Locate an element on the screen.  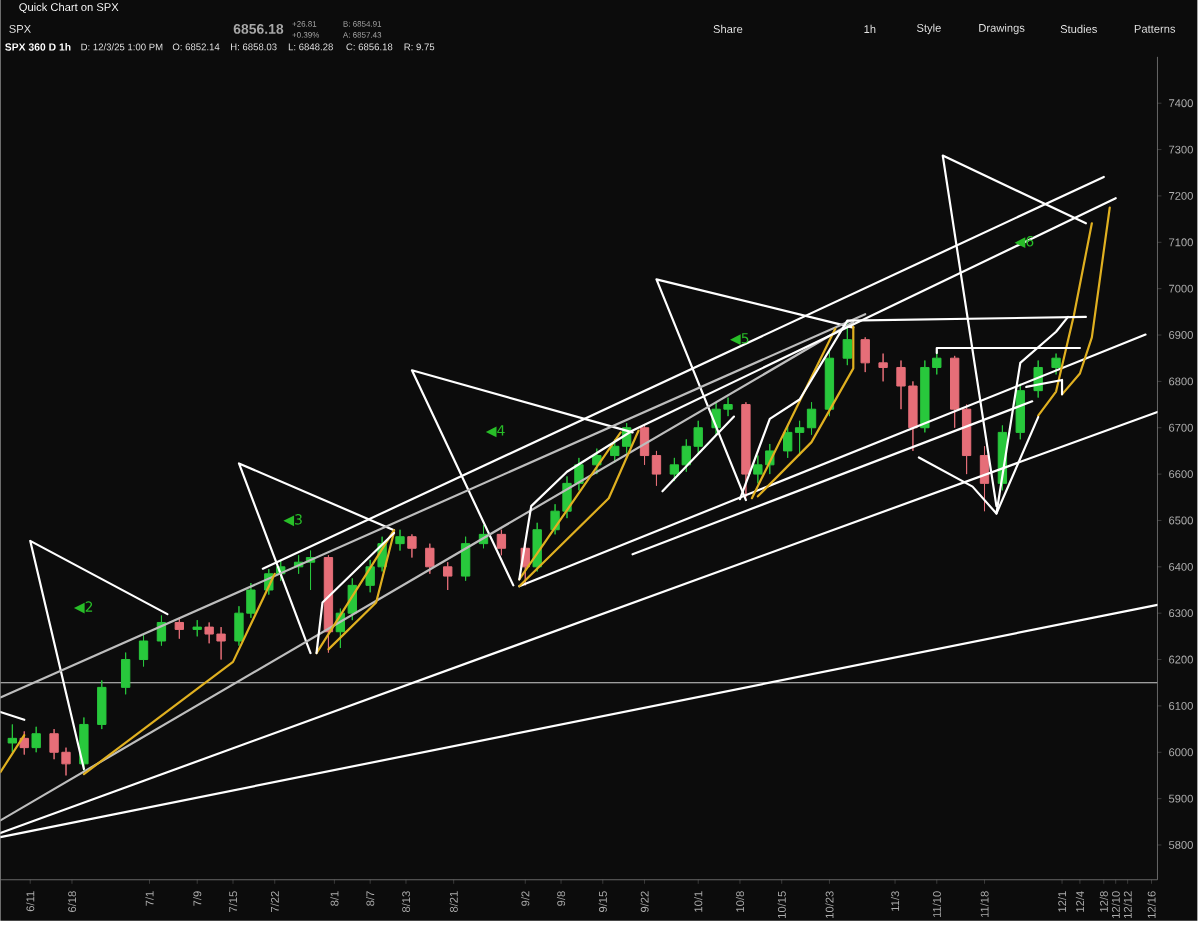
text: R: 9.75 is located at coordinates (419, 47).